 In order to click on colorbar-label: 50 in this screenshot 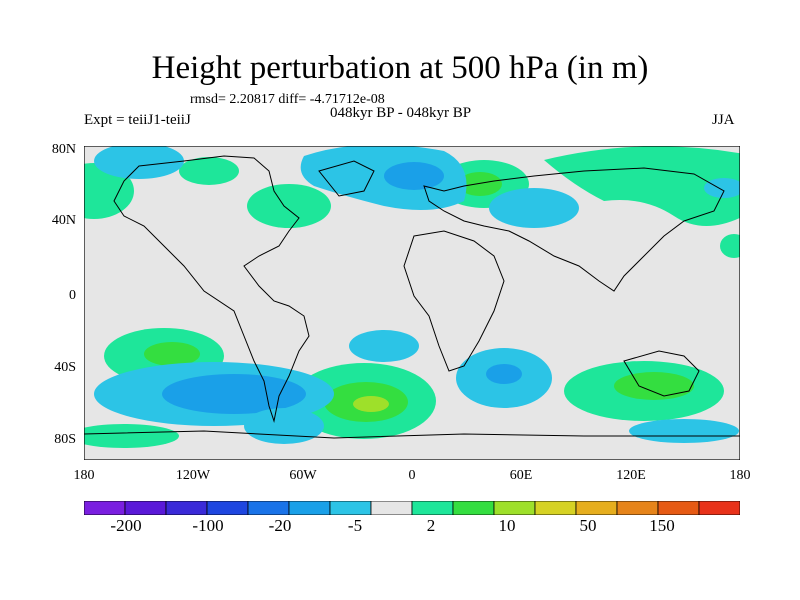, I will do `click(588, 525)`.